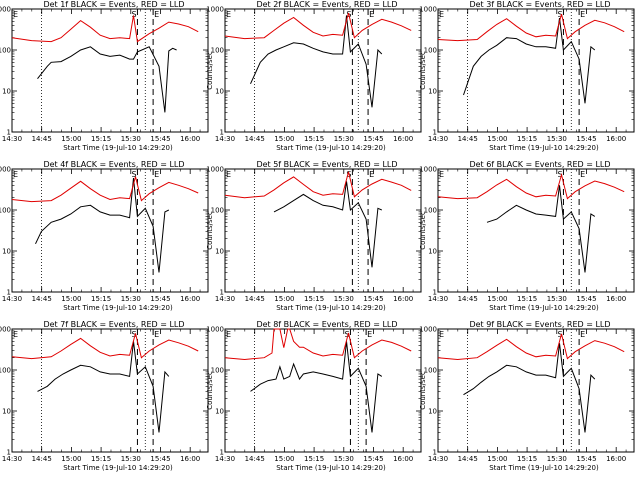 Image resolution: width=640 pixels, height=480 pixels. Describe the element at coordinates (113, 164) in the screenshot. I see `panel-title: Det 4f BLACK = Events, RED = LLD` at that location.